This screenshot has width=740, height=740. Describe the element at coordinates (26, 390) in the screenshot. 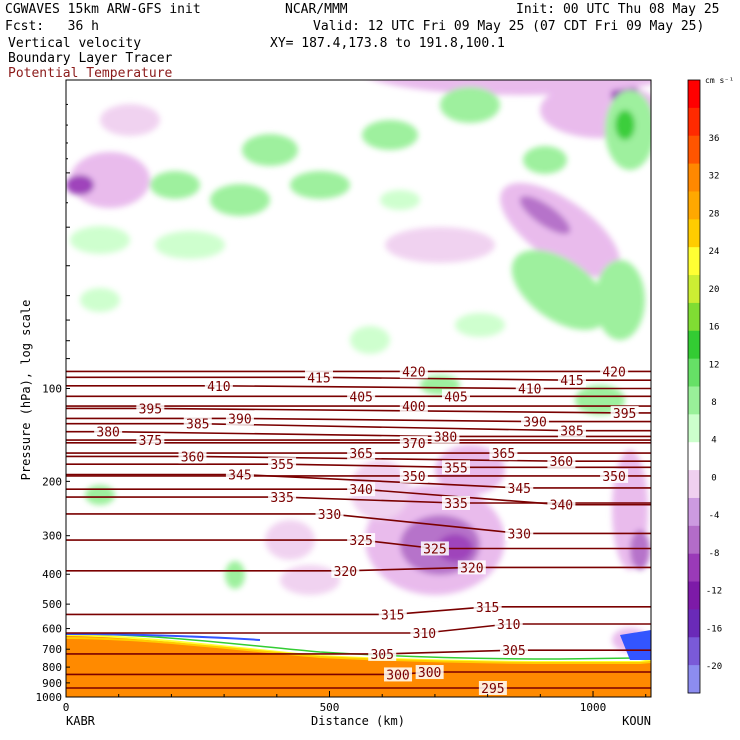

I see `y-axis-label: Pressure (hPa), log scale` at that location.